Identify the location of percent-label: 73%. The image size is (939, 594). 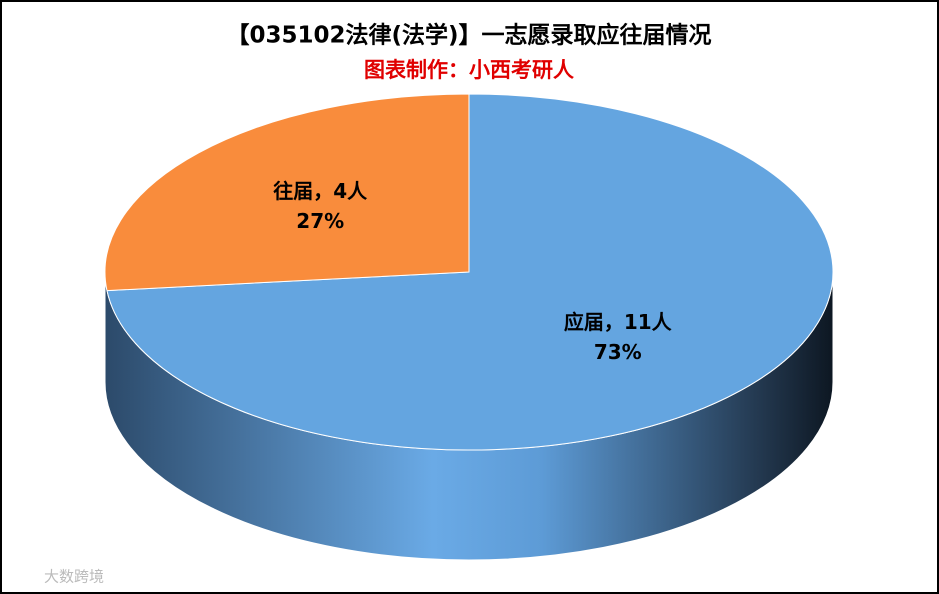
(618, 352).